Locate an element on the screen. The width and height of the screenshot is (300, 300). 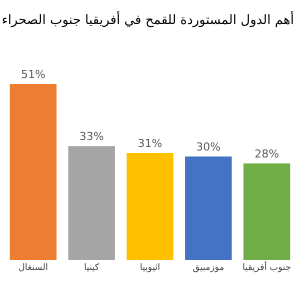
data-label: 28% is located at coordinates (267, 153).